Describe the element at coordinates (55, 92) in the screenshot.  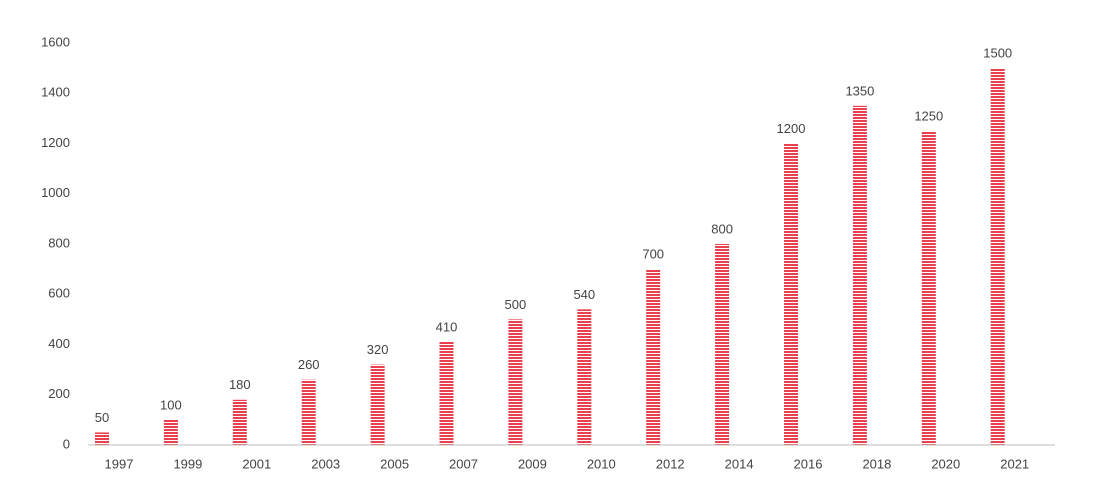
I see `y-tick-label: 1400` at that location.